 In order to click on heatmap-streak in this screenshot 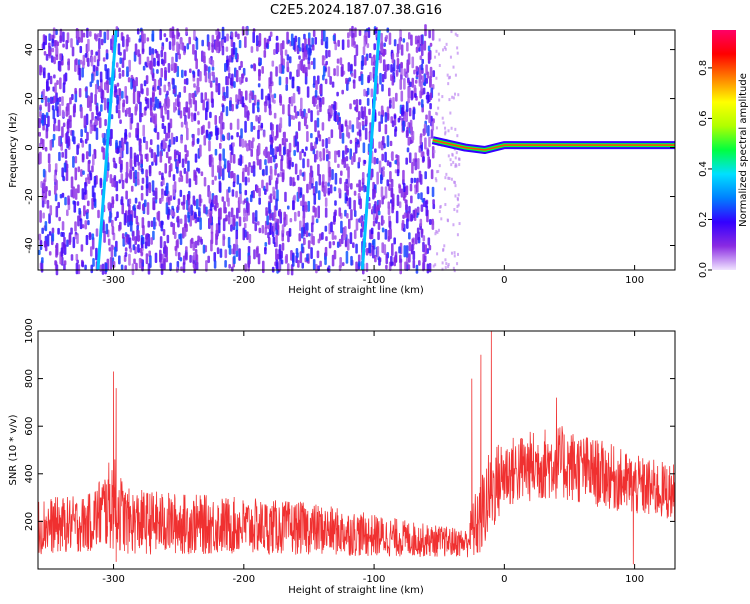, I will do `click(370, 150)`.